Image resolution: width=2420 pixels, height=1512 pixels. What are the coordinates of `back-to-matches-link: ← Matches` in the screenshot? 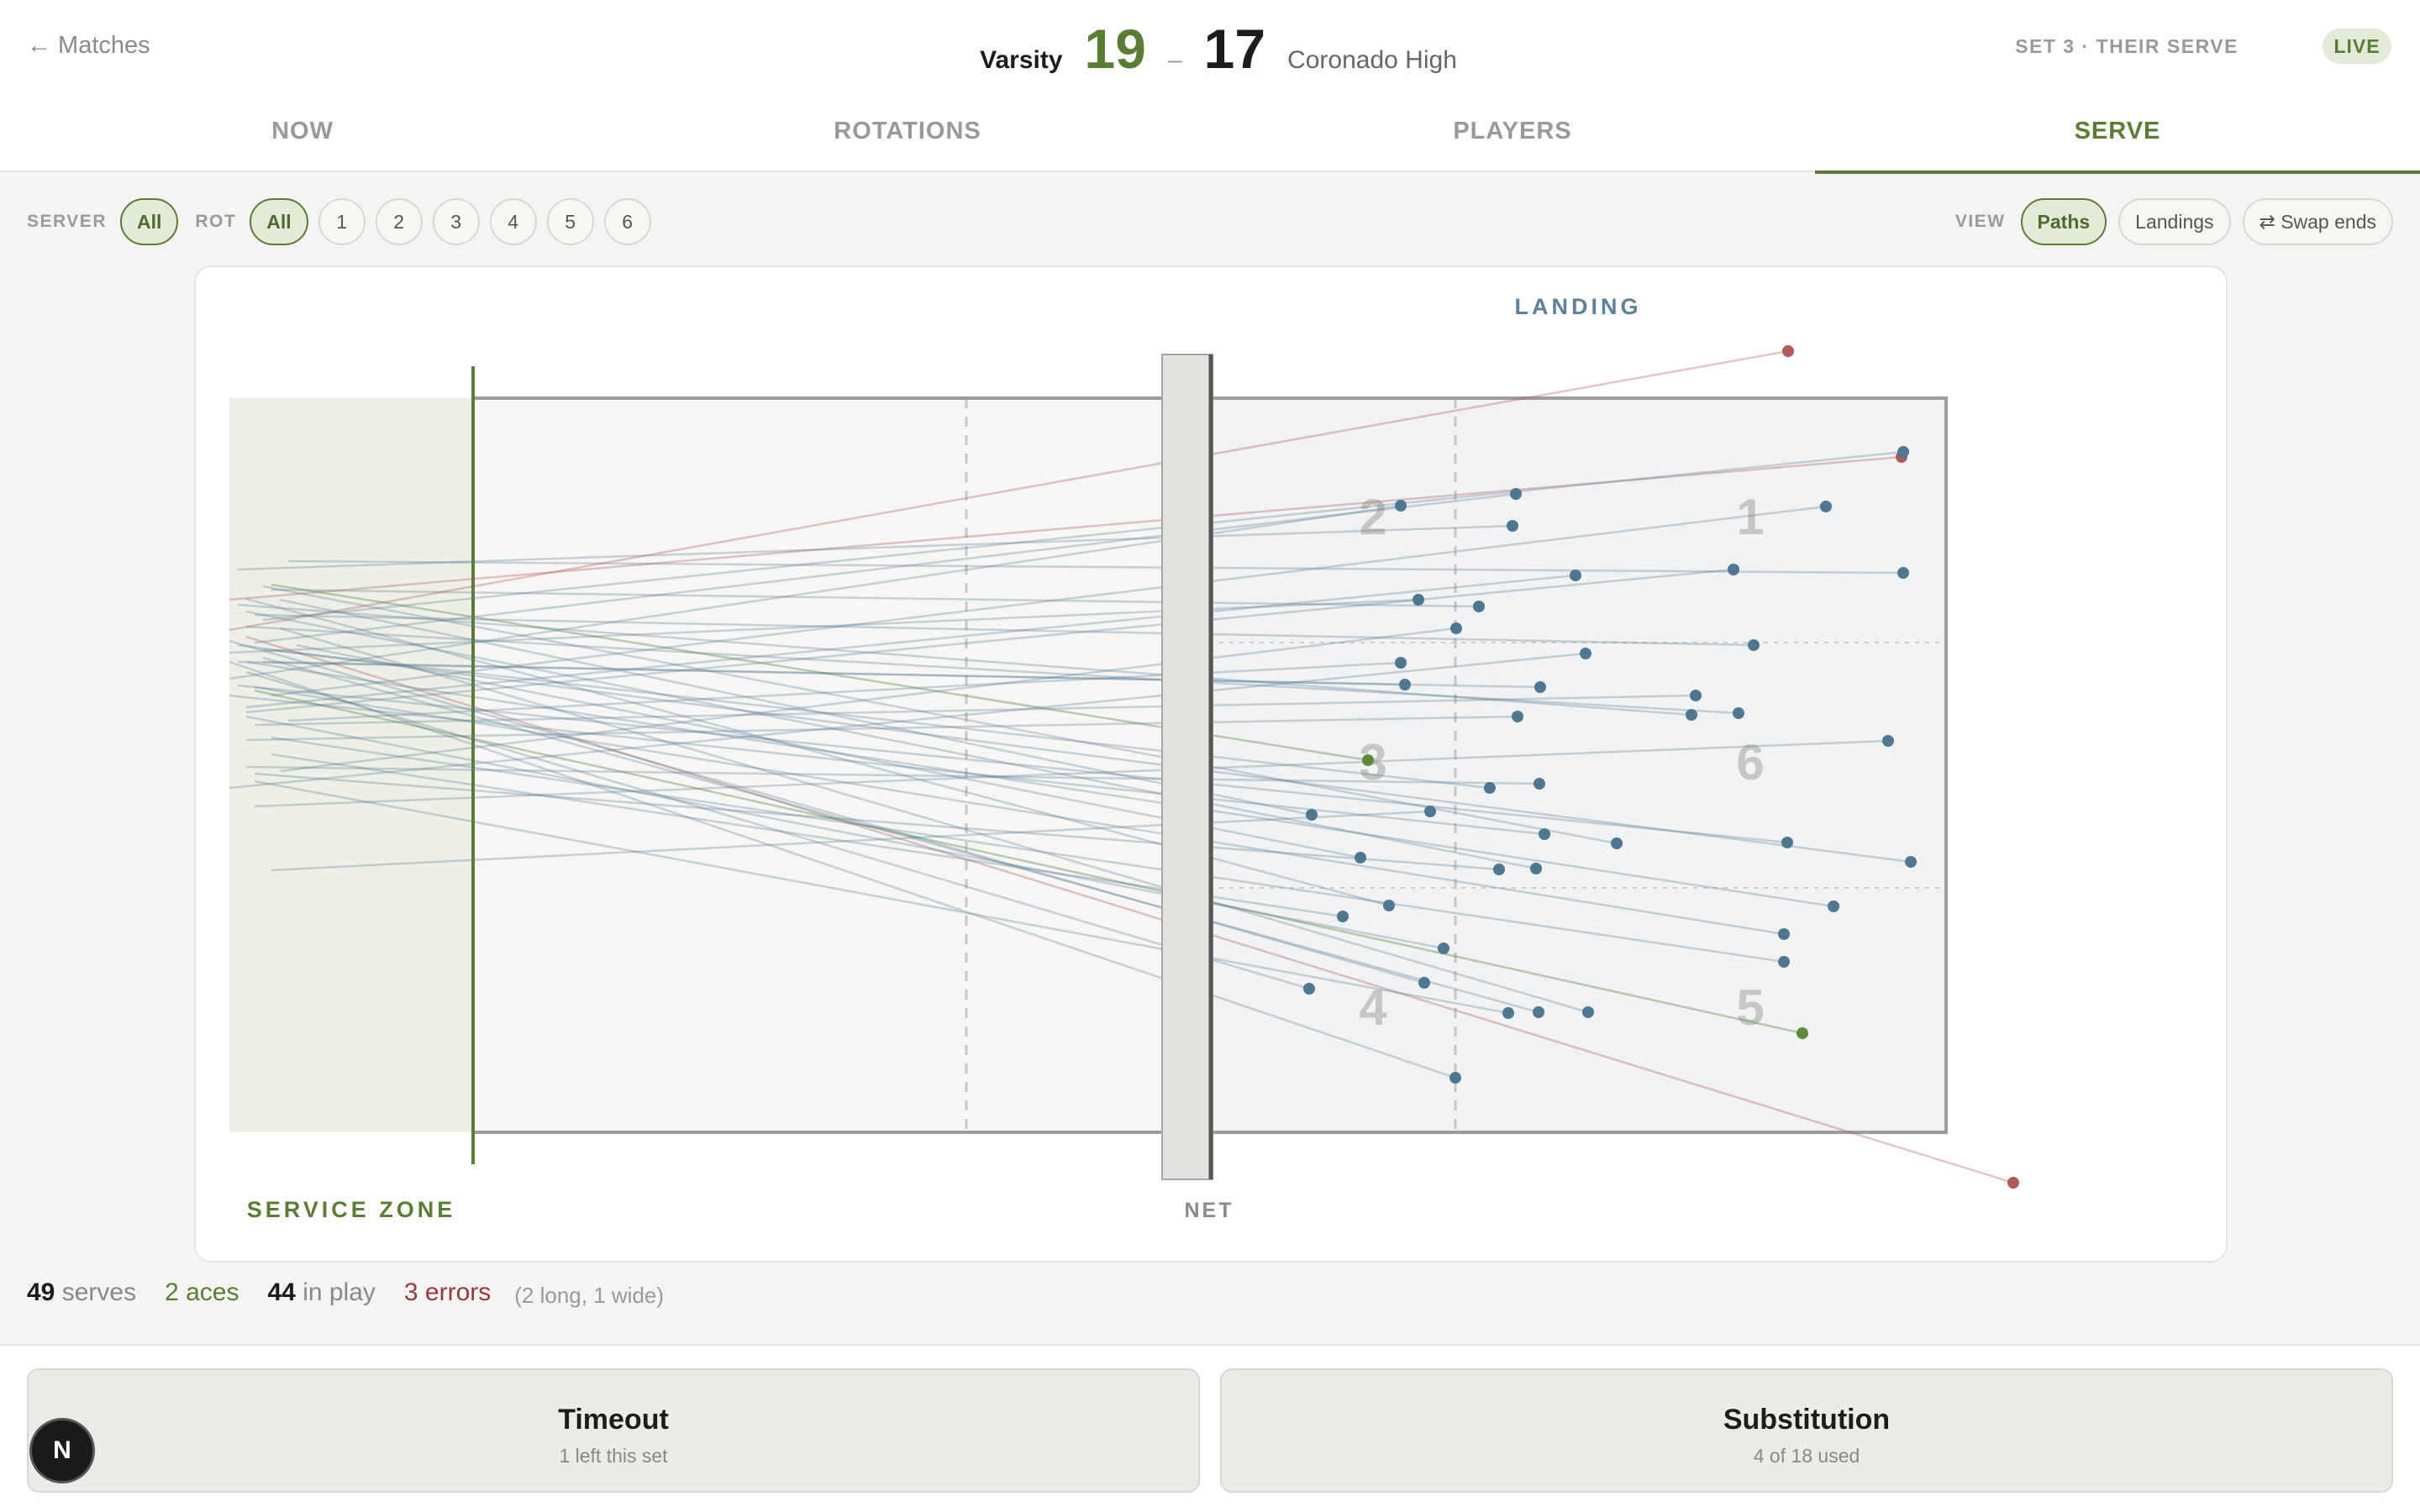 It's located at (88, 45).